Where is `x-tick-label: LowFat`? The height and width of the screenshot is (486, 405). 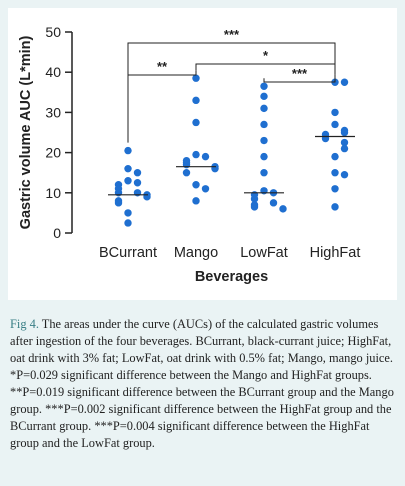
x-tick-label: LowFat is located at coordinates (264, 253).